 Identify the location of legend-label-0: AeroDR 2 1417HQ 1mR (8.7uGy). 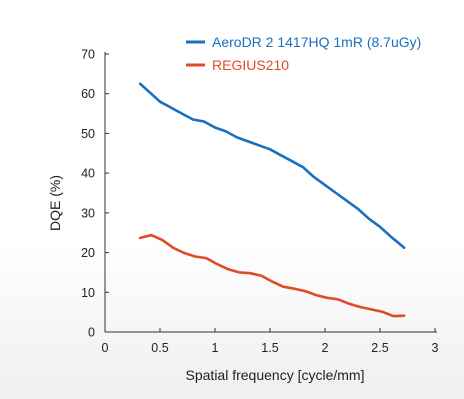
(316, 42).